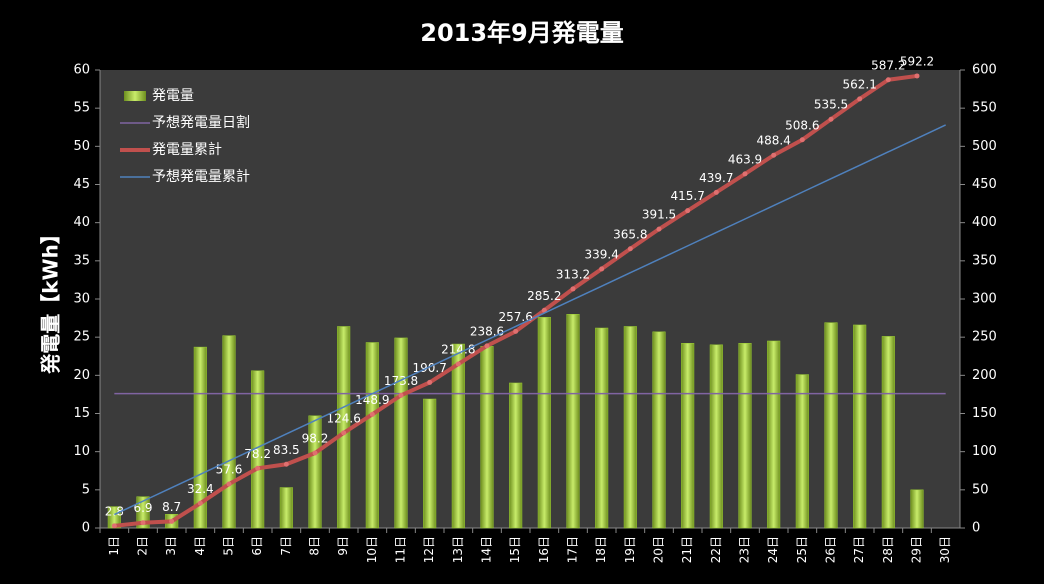 The width and height of the screenshot is (1044, 584). Describe the element at coordinates (171, 507) in the screenshot. I see `data-label: 8.7` at that location.